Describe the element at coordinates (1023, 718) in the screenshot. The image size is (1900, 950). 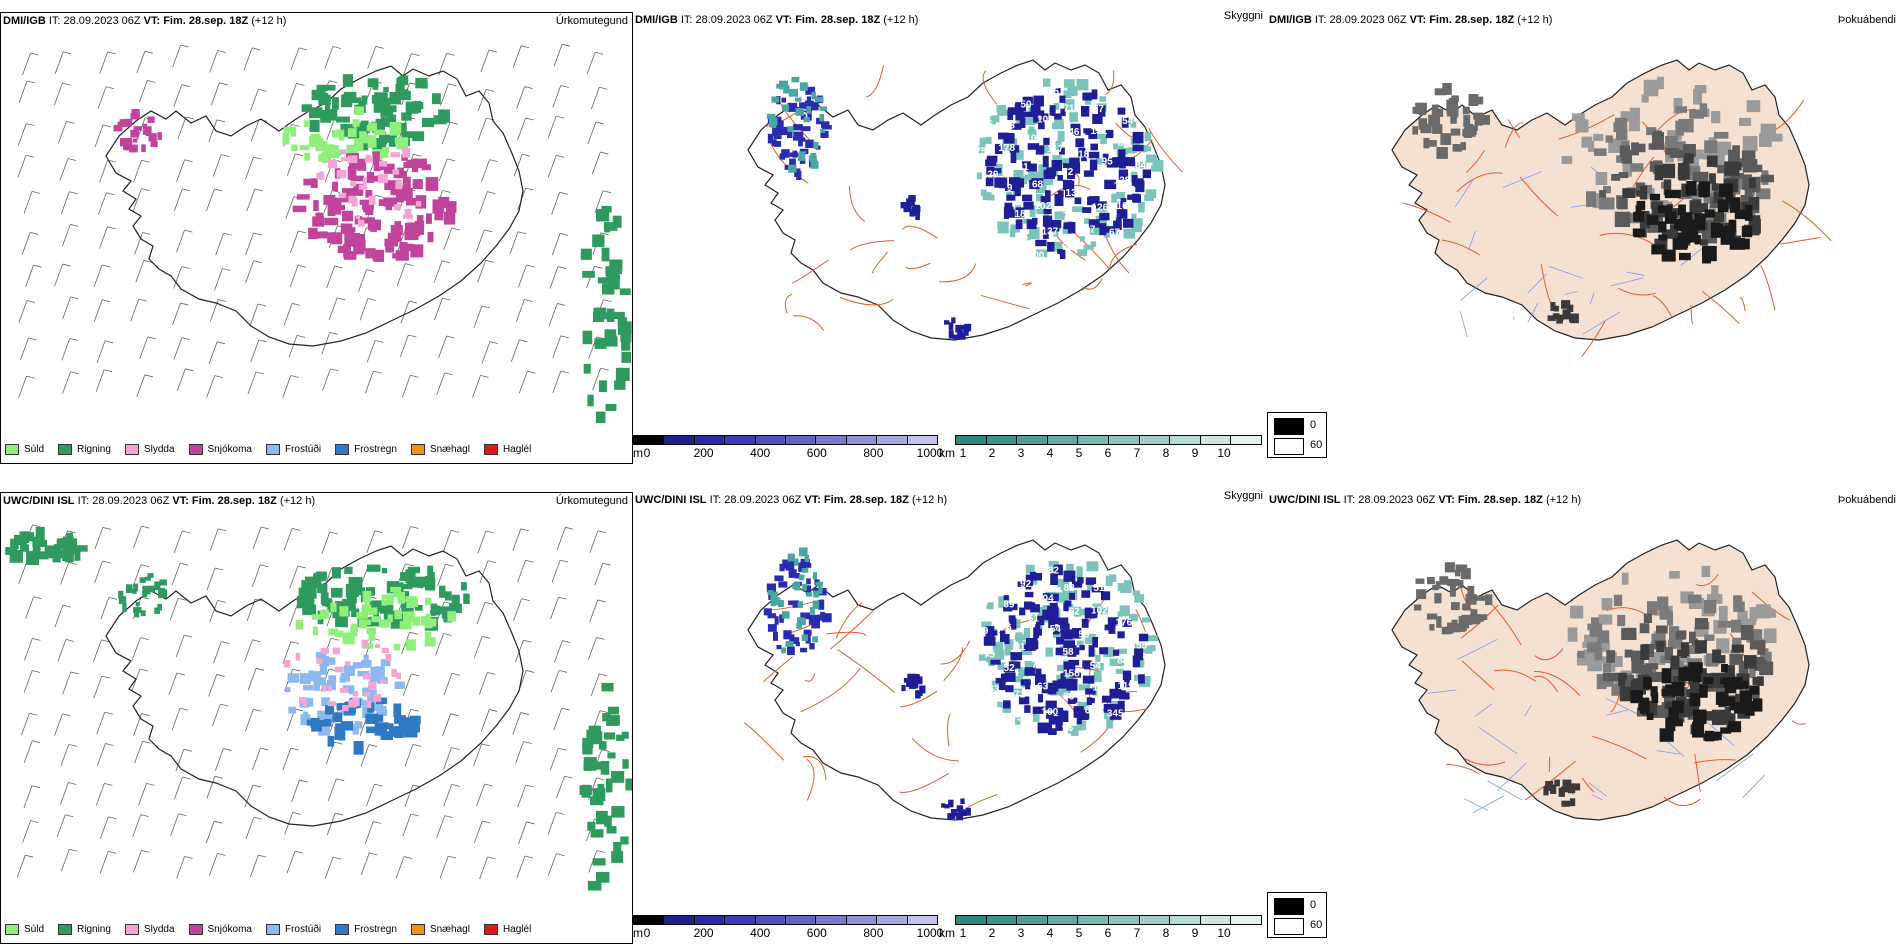
I see `visibility-value-label: 59` at that location.